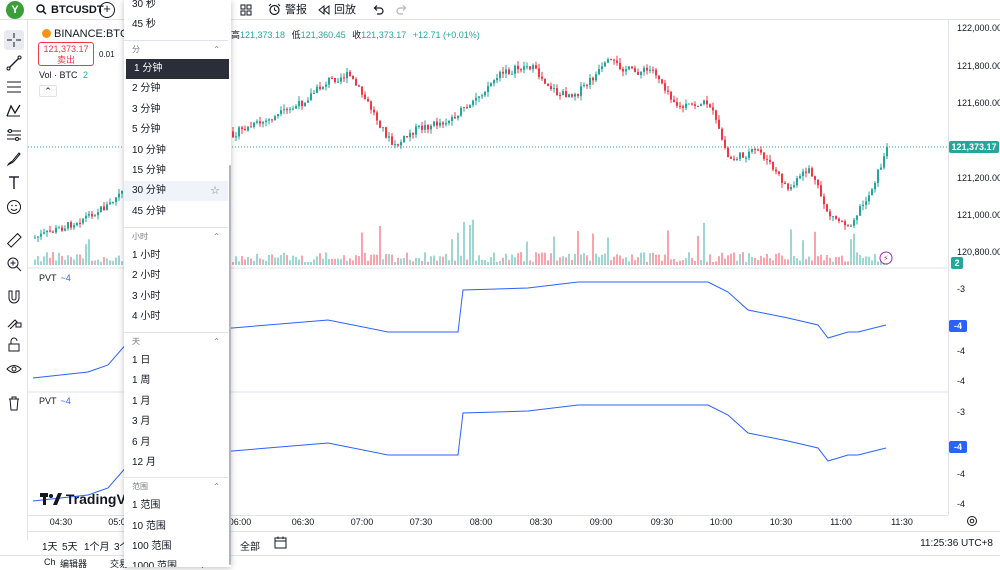 The width and height of the screenshot is (1000, 570). What do you see at coordinates (146, 275) in the screenshot?
I see `interval-2h: 2 小时` at bounding box center [146, 275].